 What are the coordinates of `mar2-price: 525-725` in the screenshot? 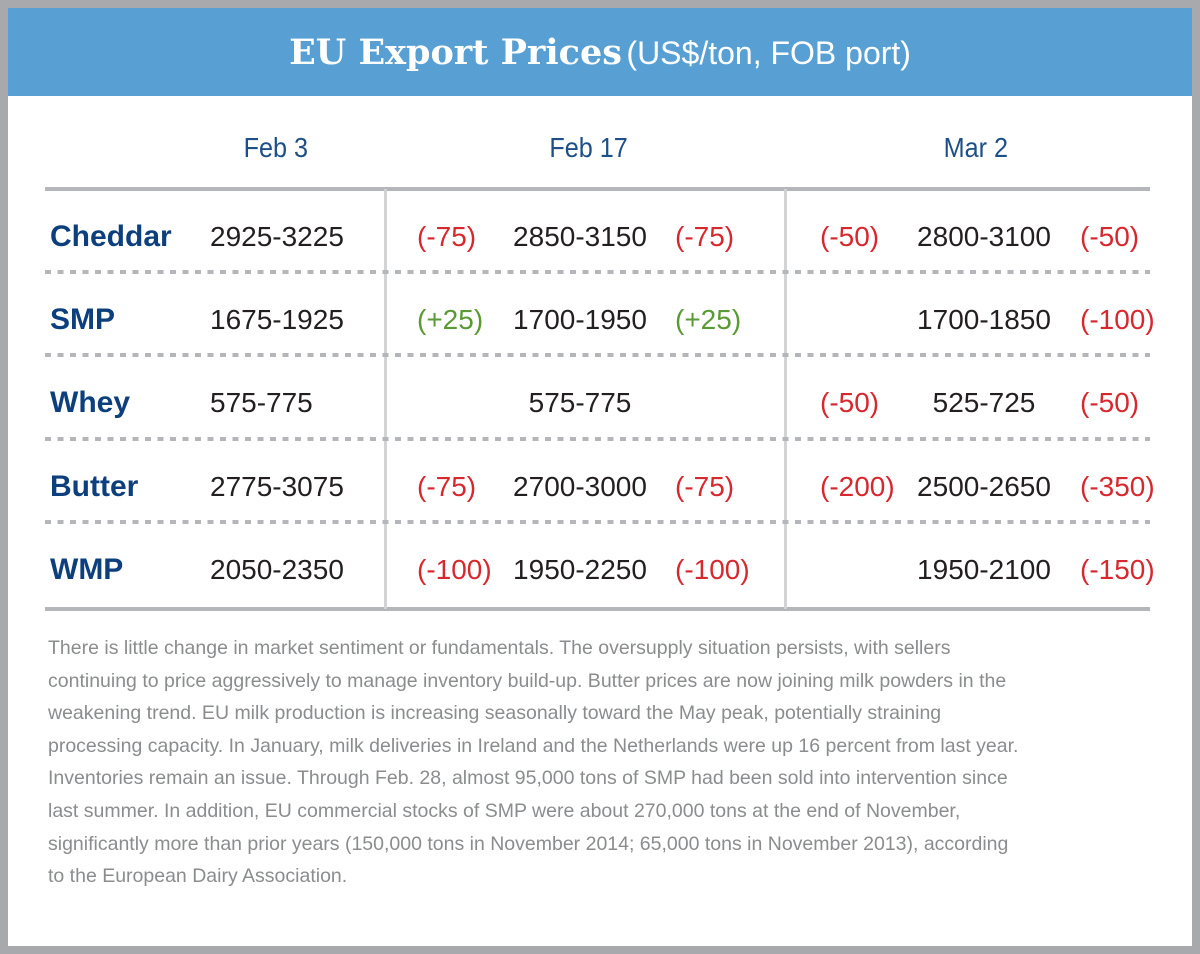 It's located at (984, 402).